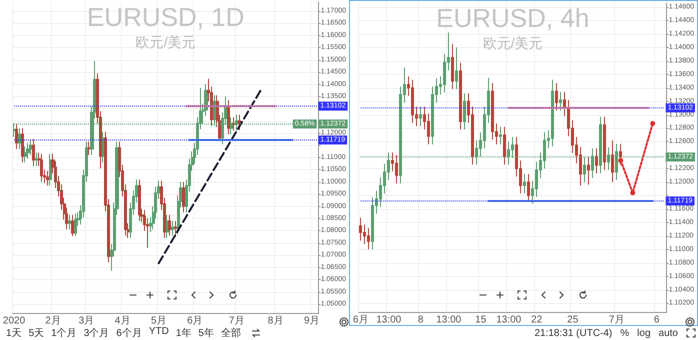 The image size is (698, 340). Describe the element at coordinates (644, 333) in the screenshot. I see `text: log` at that location.